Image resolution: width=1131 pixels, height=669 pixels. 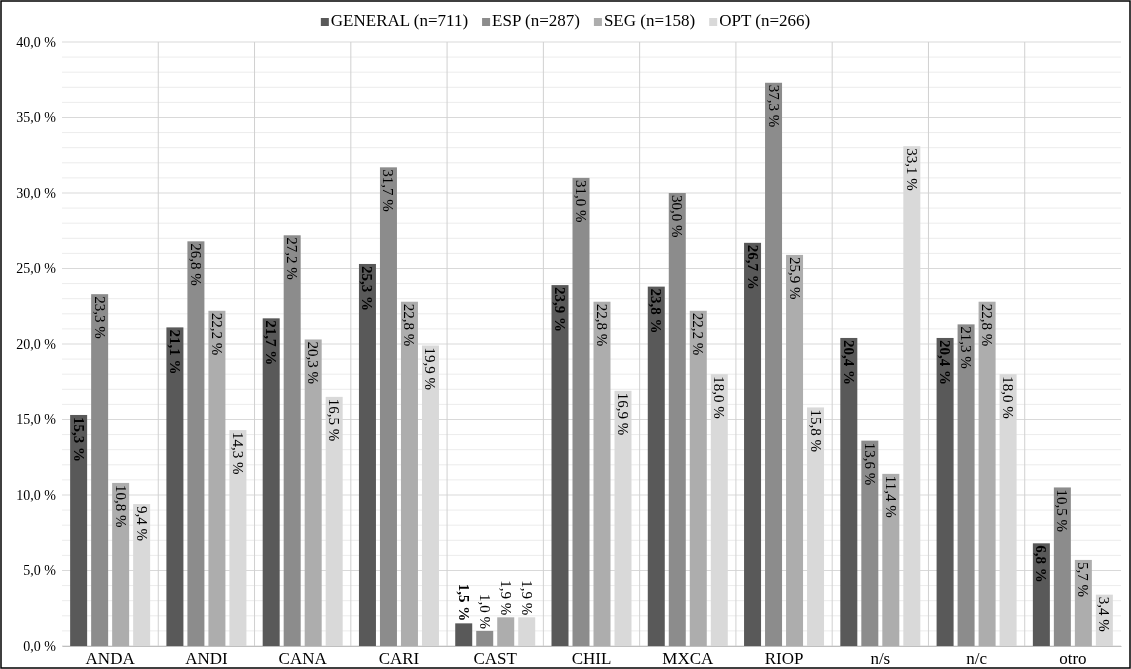 What do you see at coordinates (313, 362) in the screenshot?
I see `data-label: 20,3 %` at bounding box center [313, 362].